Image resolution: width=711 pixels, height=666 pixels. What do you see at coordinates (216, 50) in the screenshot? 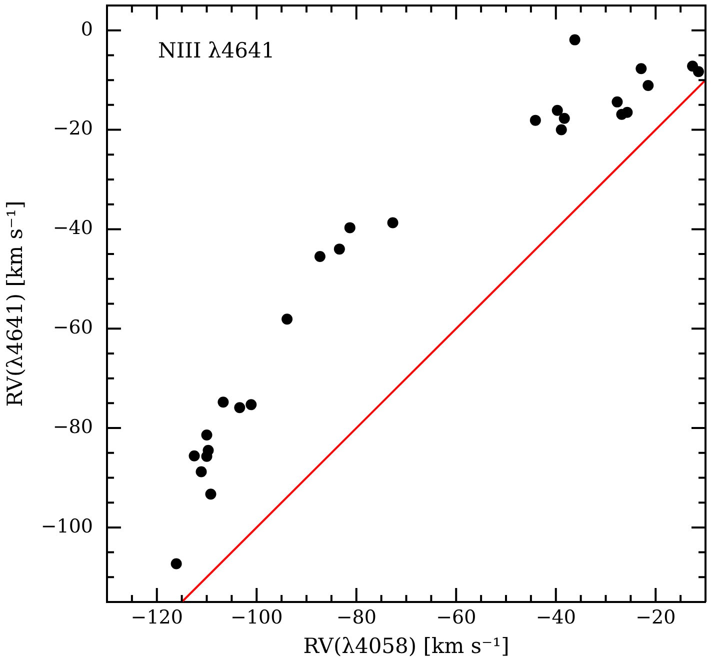
I see `annotation: NIII λ4641` at bounding box center [216, 50].